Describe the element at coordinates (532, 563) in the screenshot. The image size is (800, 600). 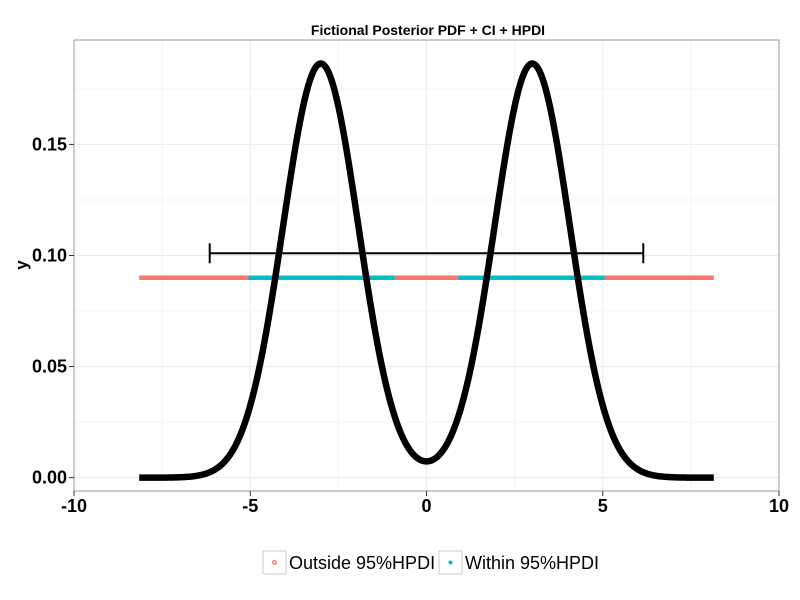
I see `legend-label-within: Within 95%HPDI` at that location.